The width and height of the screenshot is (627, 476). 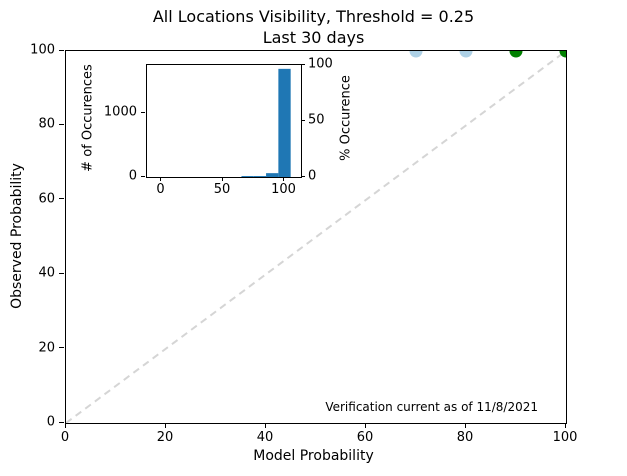 What do you see at coordinates (65, 437) in the screenshot?
I see `x-tick-label: 0` at bounding box center [65, 437].